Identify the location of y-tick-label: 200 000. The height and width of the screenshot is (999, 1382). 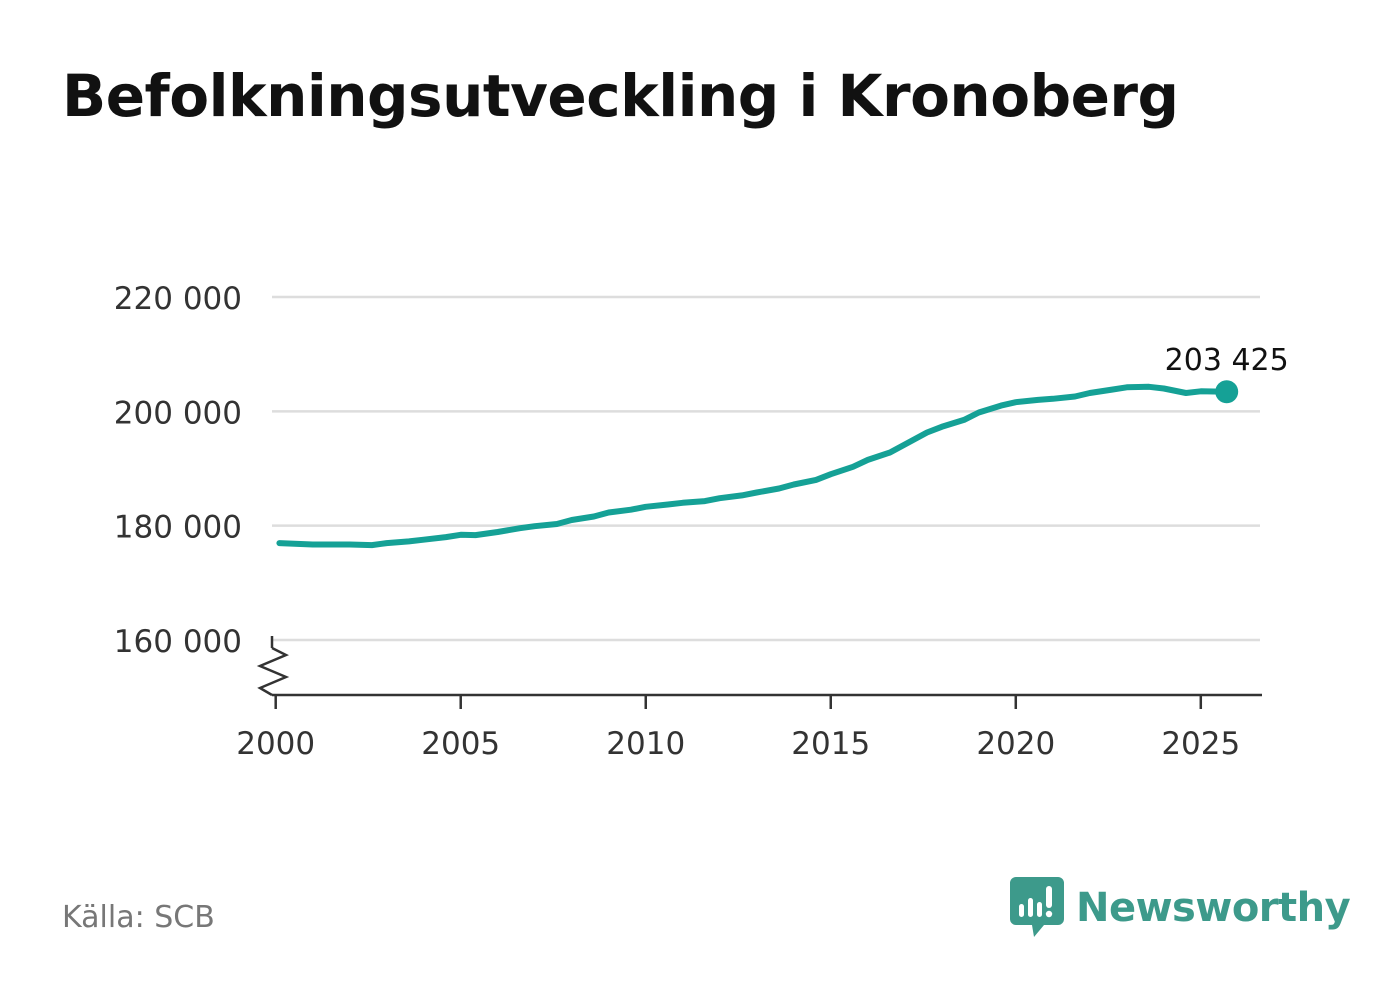
(178, 413).